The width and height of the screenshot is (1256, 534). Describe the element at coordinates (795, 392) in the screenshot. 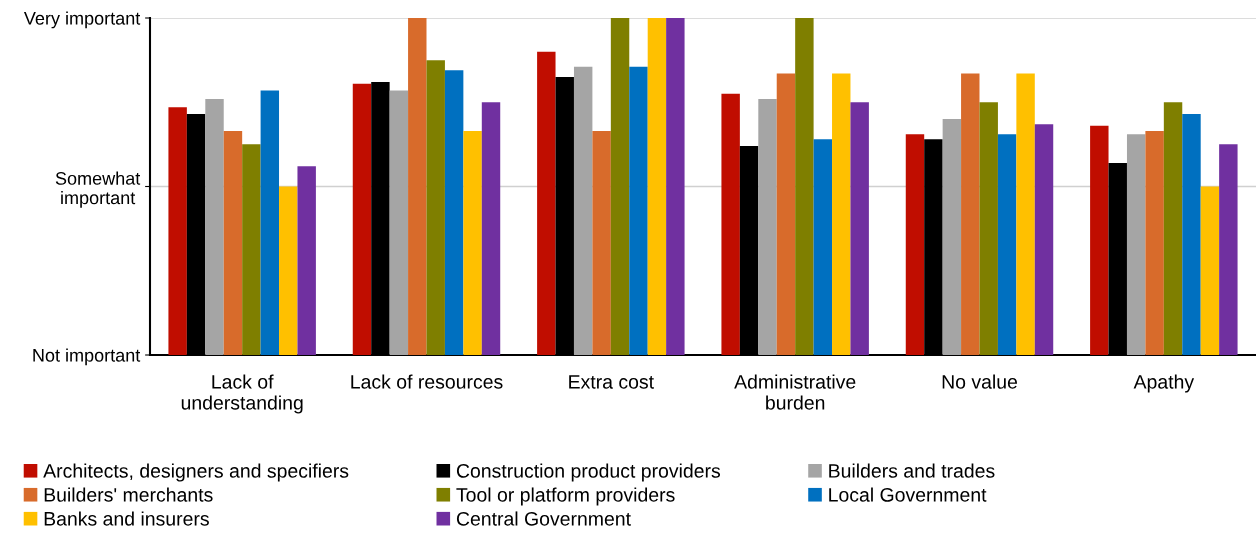

I see `x-tick-label: Administrative burden` at that location.